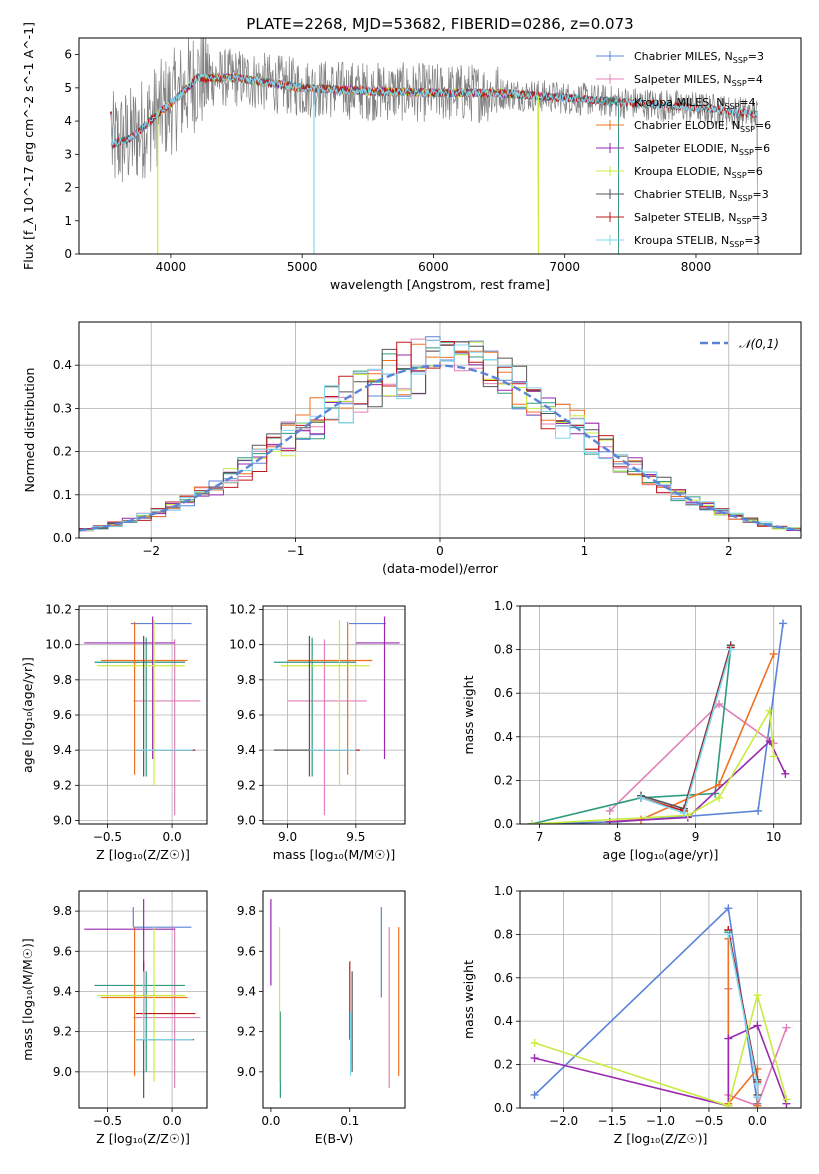 The image size is (819, 1174). I want to click on age-mass-weight-y-tick-label: 0.2, so click(503, 780).